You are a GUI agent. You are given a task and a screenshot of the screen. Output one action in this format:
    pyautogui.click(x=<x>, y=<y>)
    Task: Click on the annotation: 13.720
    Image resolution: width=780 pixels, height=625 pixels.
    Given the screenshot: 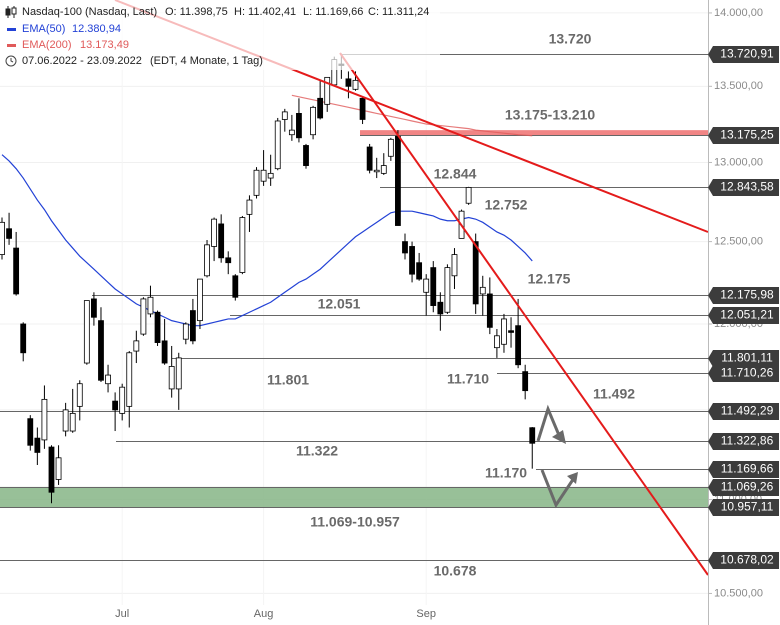 What is the action you would take?
    pyautogui.click(x=570, y=39)
    